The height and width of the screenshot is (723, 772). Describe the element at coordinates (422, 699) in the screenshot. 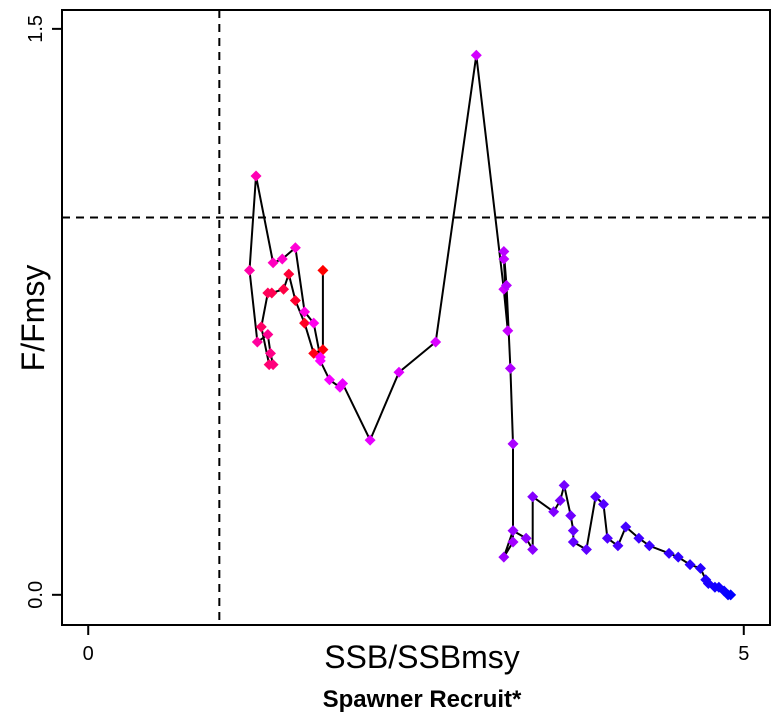

I see `chart-subtitle: Spawner Recruit*` at that location.